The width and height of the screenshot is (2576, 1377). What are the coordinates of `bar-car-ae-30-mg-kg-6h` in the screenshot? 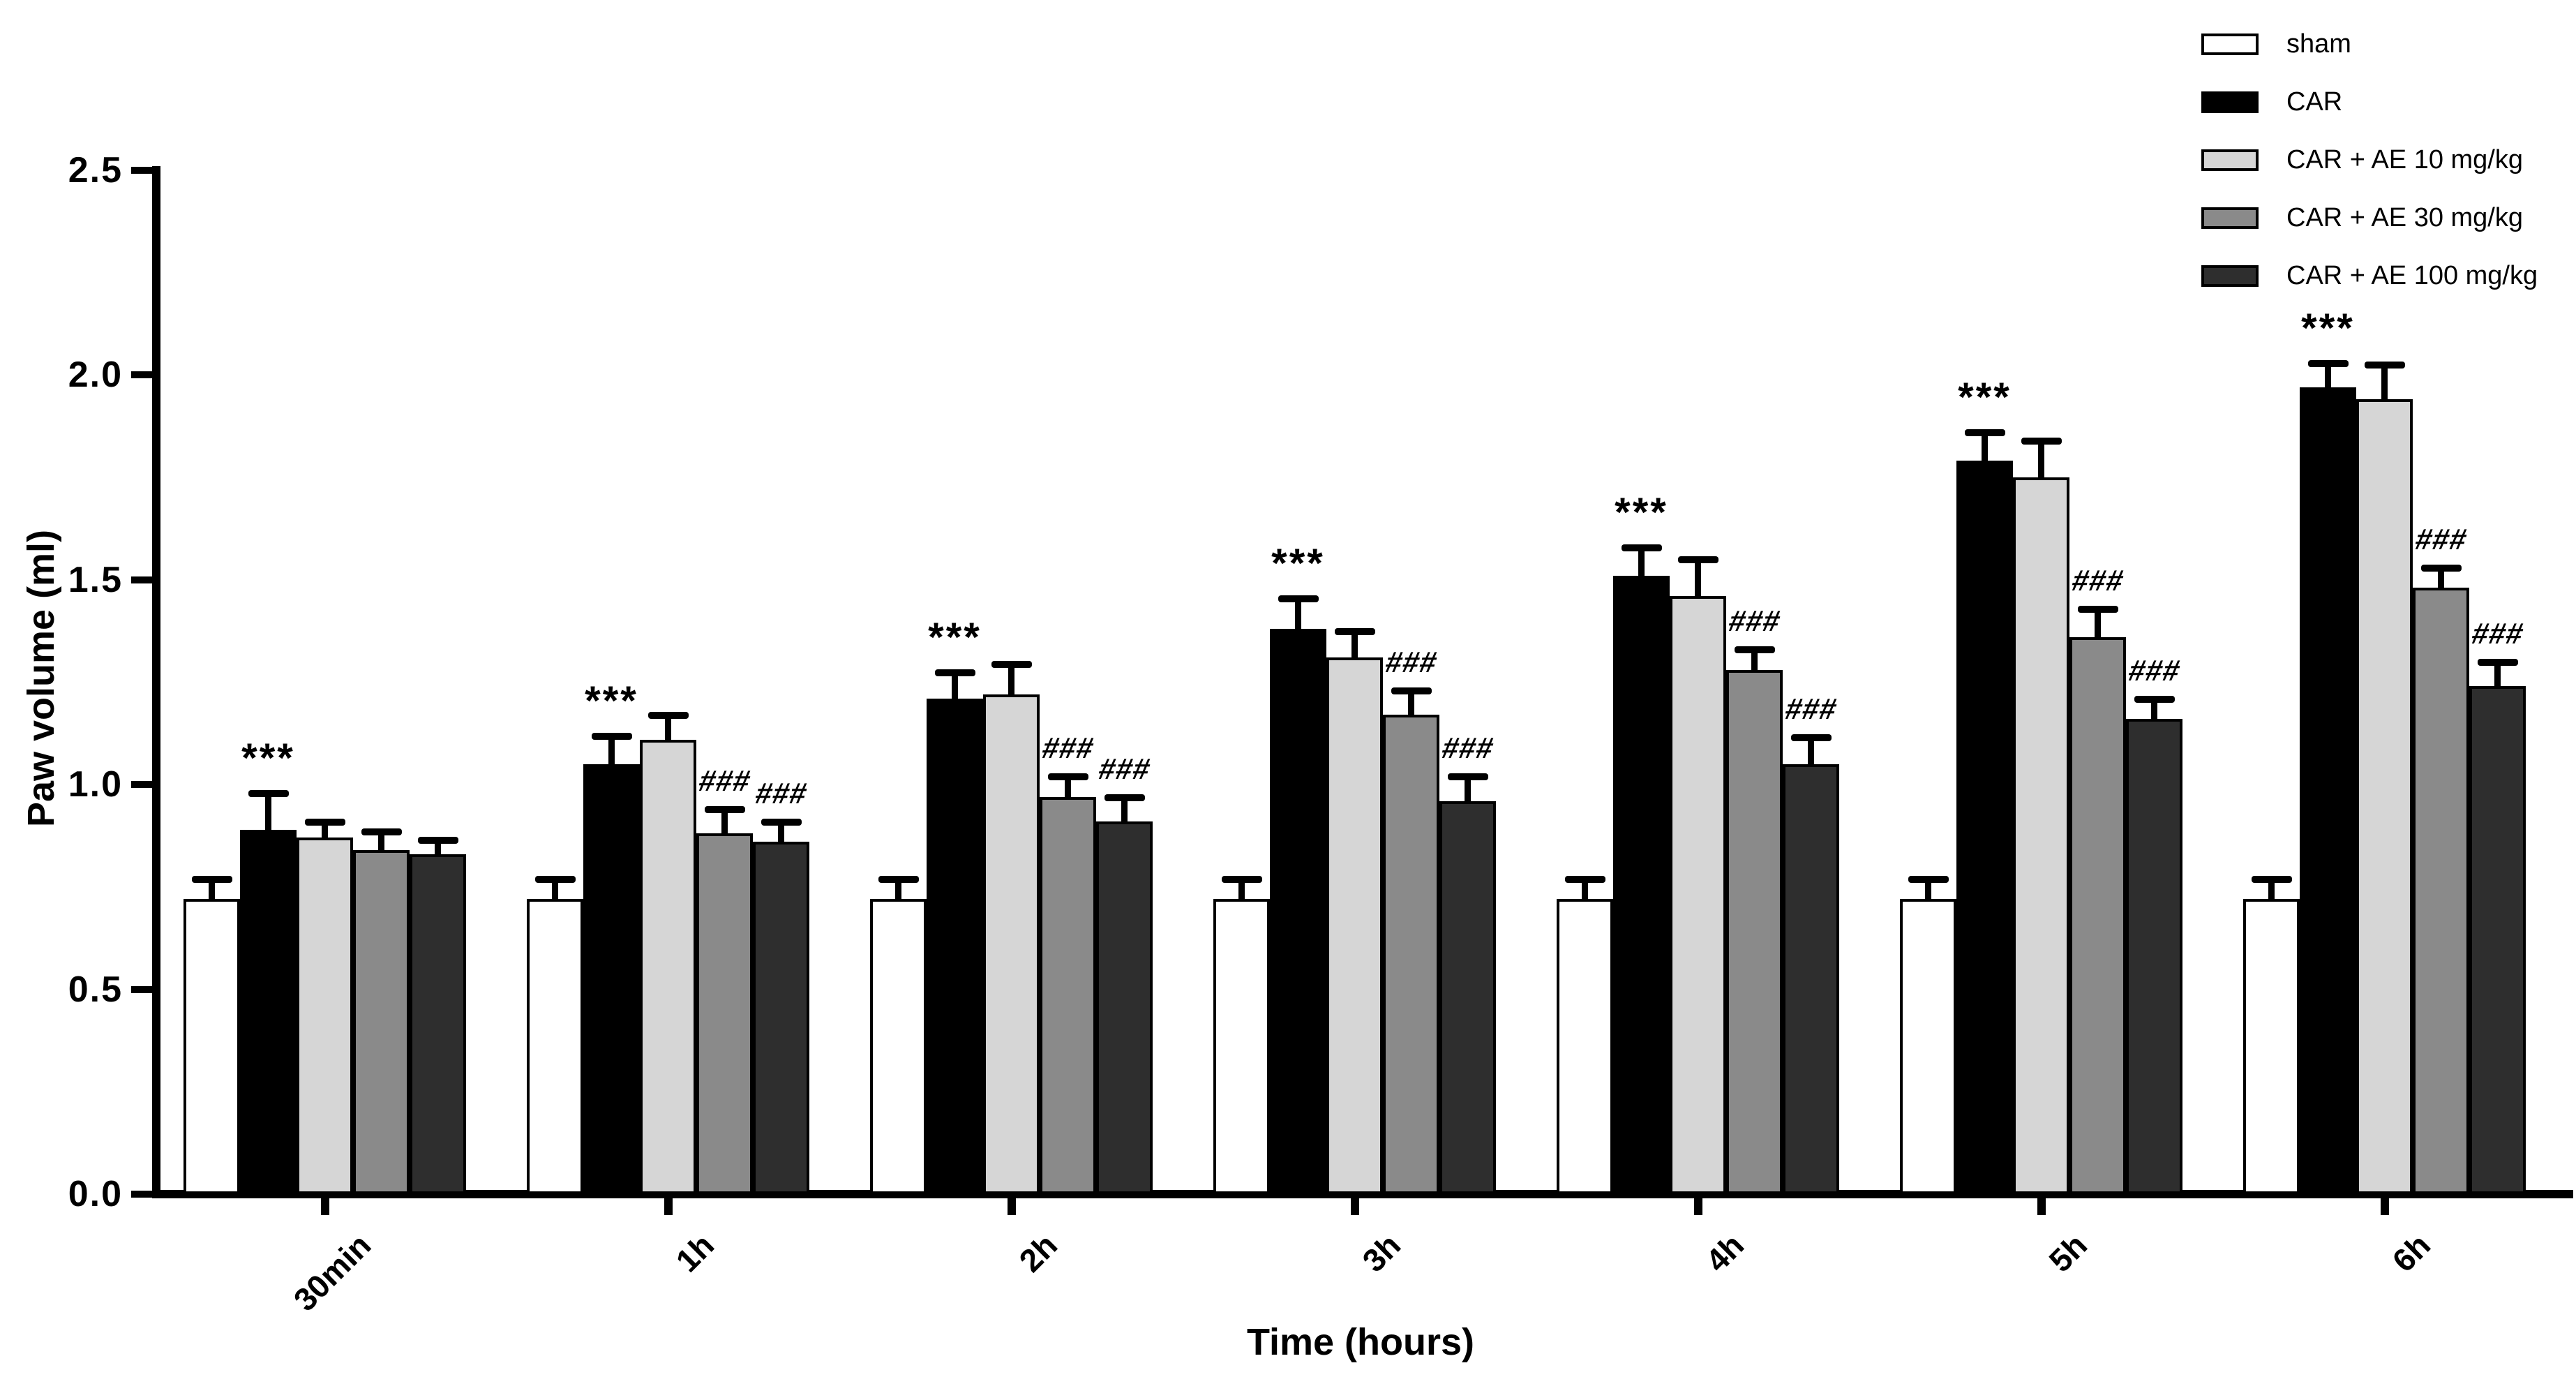 It's located at (2441, 891).